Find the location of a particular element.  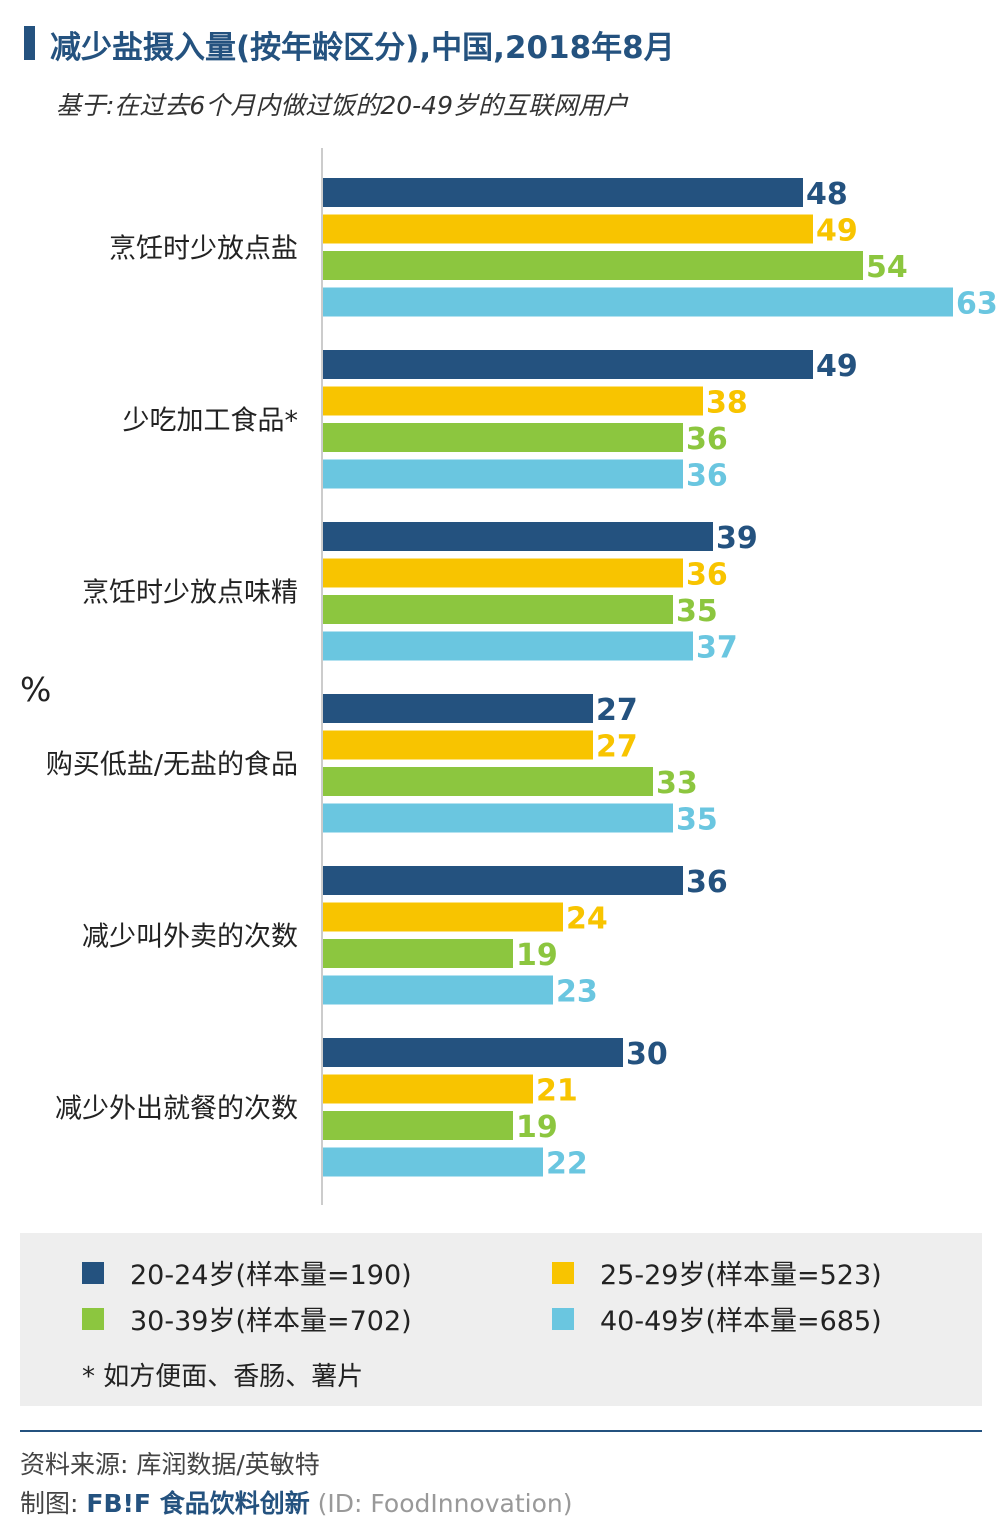

data-label: 39 is located at coordinates (737, 538).